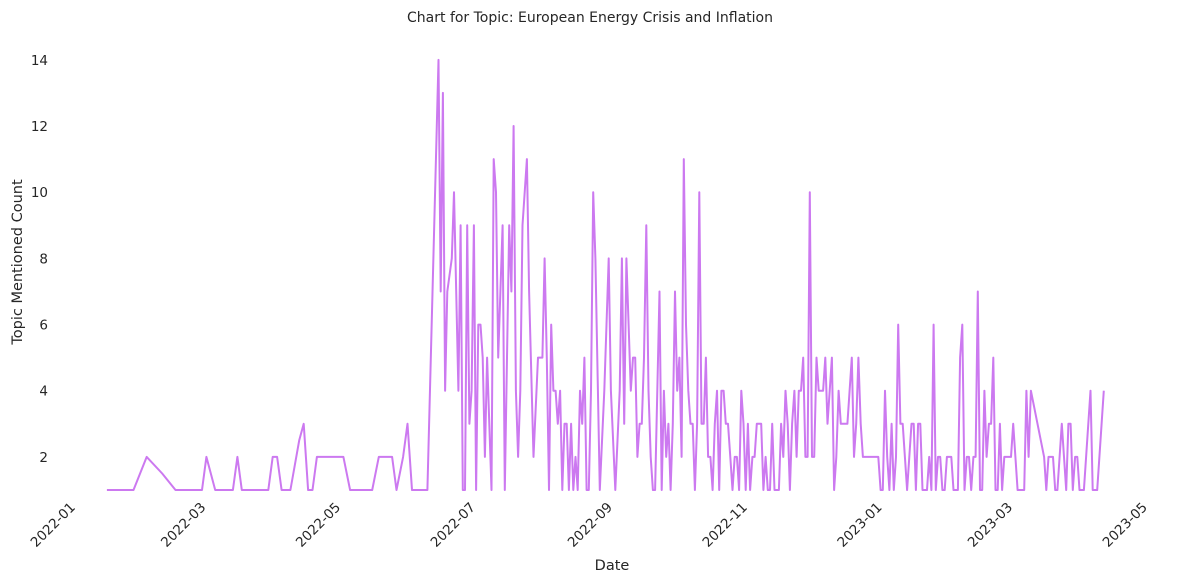  Describe the element at coordinates (18, 262) in the screenshot. I see `y-axis-label: Topic Mentioned Count` at that location.